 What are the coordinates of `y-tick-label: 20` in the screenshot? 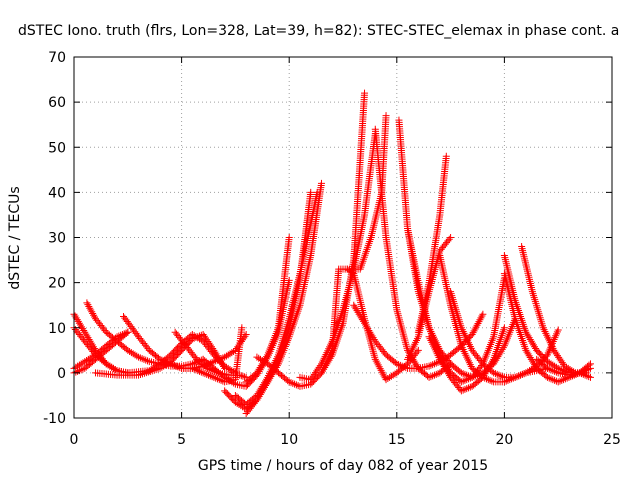 It's located at (57, 284).